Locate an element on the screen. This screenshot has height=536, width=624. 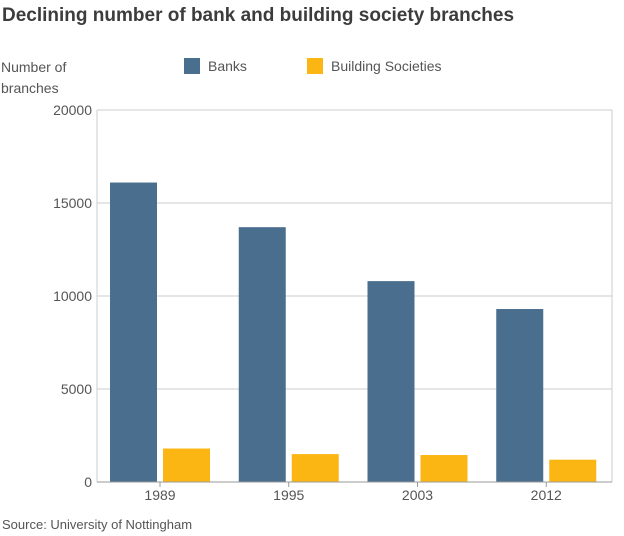
y-tick-label: 20000 is located at coordinates (72, 110).